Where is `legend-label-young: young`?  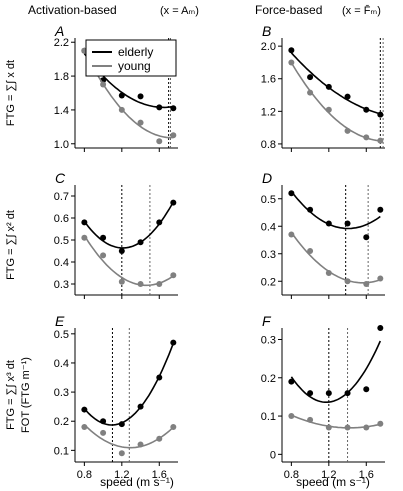
legend-label-young: young is located at coordinates (134, 66).